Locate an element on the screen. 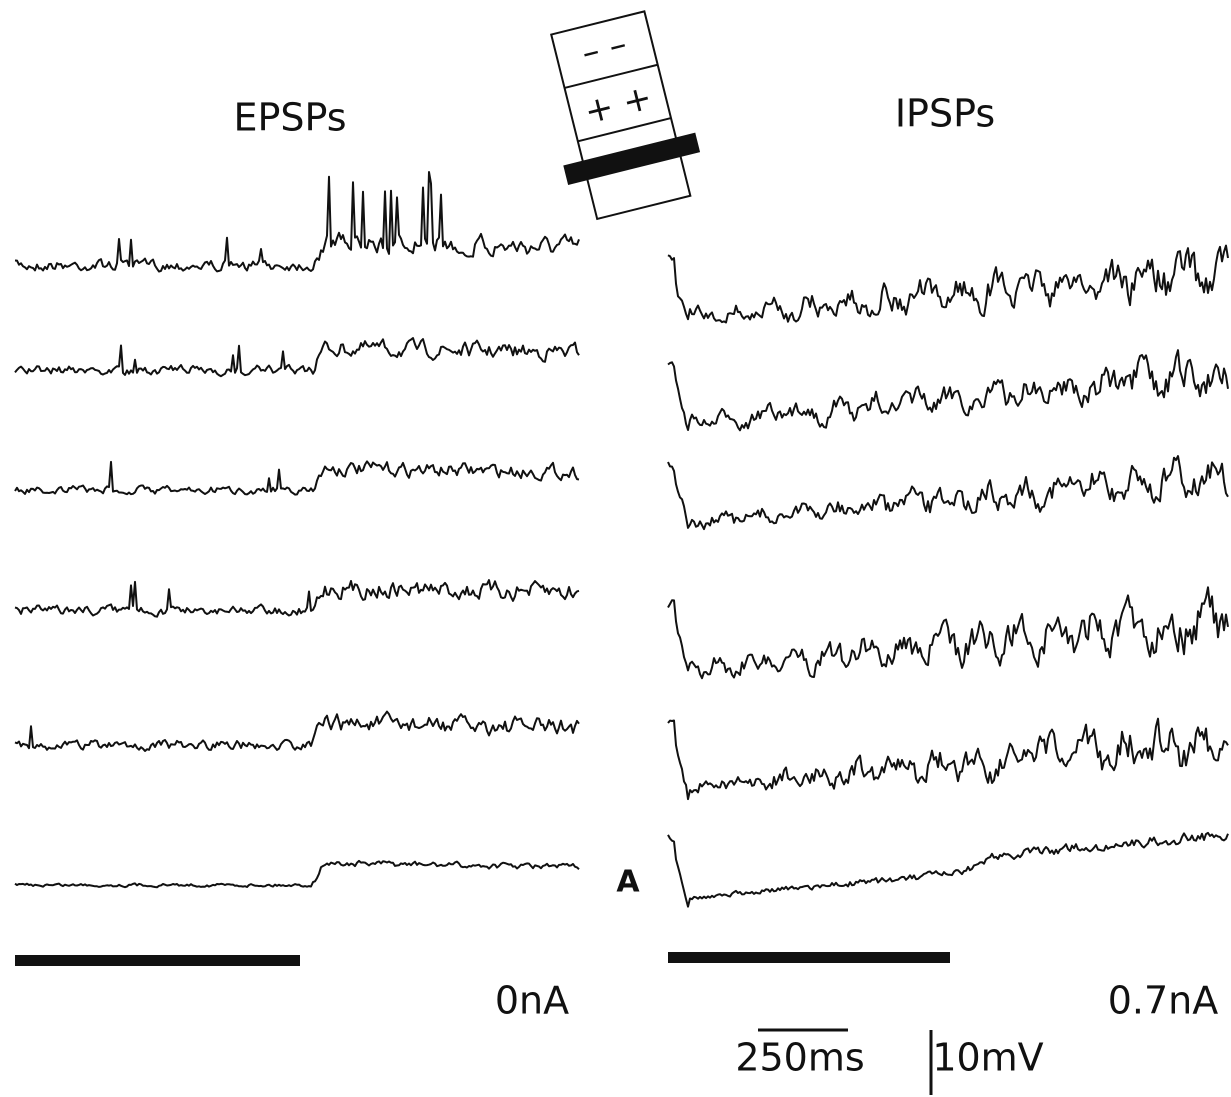 The image size is (1231, 1097). panel-title: IPSPs is located at coordinates (945, 114).